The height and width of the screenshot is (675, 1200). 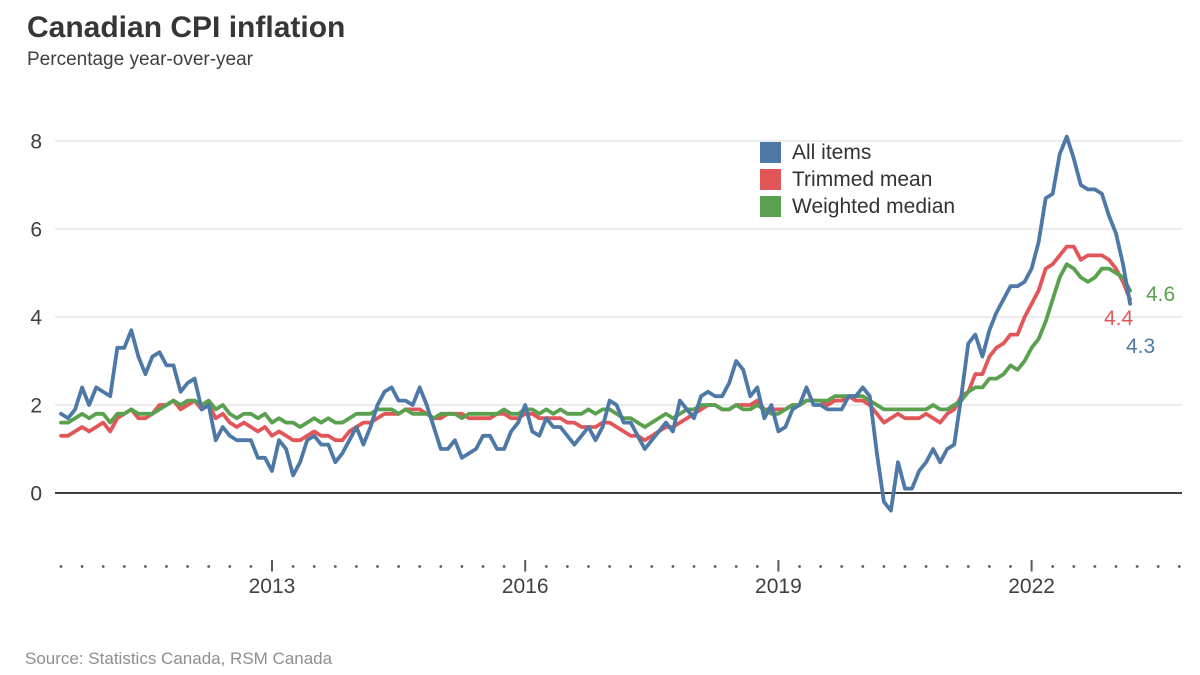 I want to click on legend-item-trimmed-mean: Trimmed mean, so click(x=857, y=179).